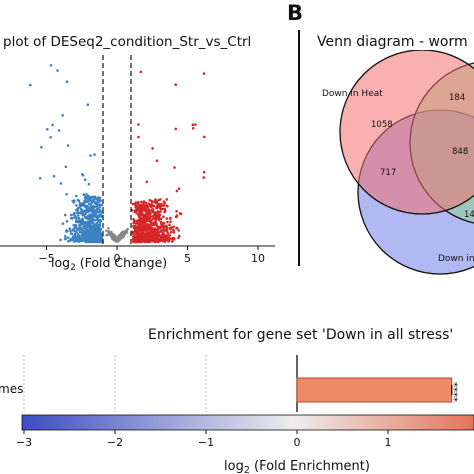 This screenshot has width=474, height=474. Describe the element at coordinates (117, 154) in the screenshot. I see `volcano-points` at that location.